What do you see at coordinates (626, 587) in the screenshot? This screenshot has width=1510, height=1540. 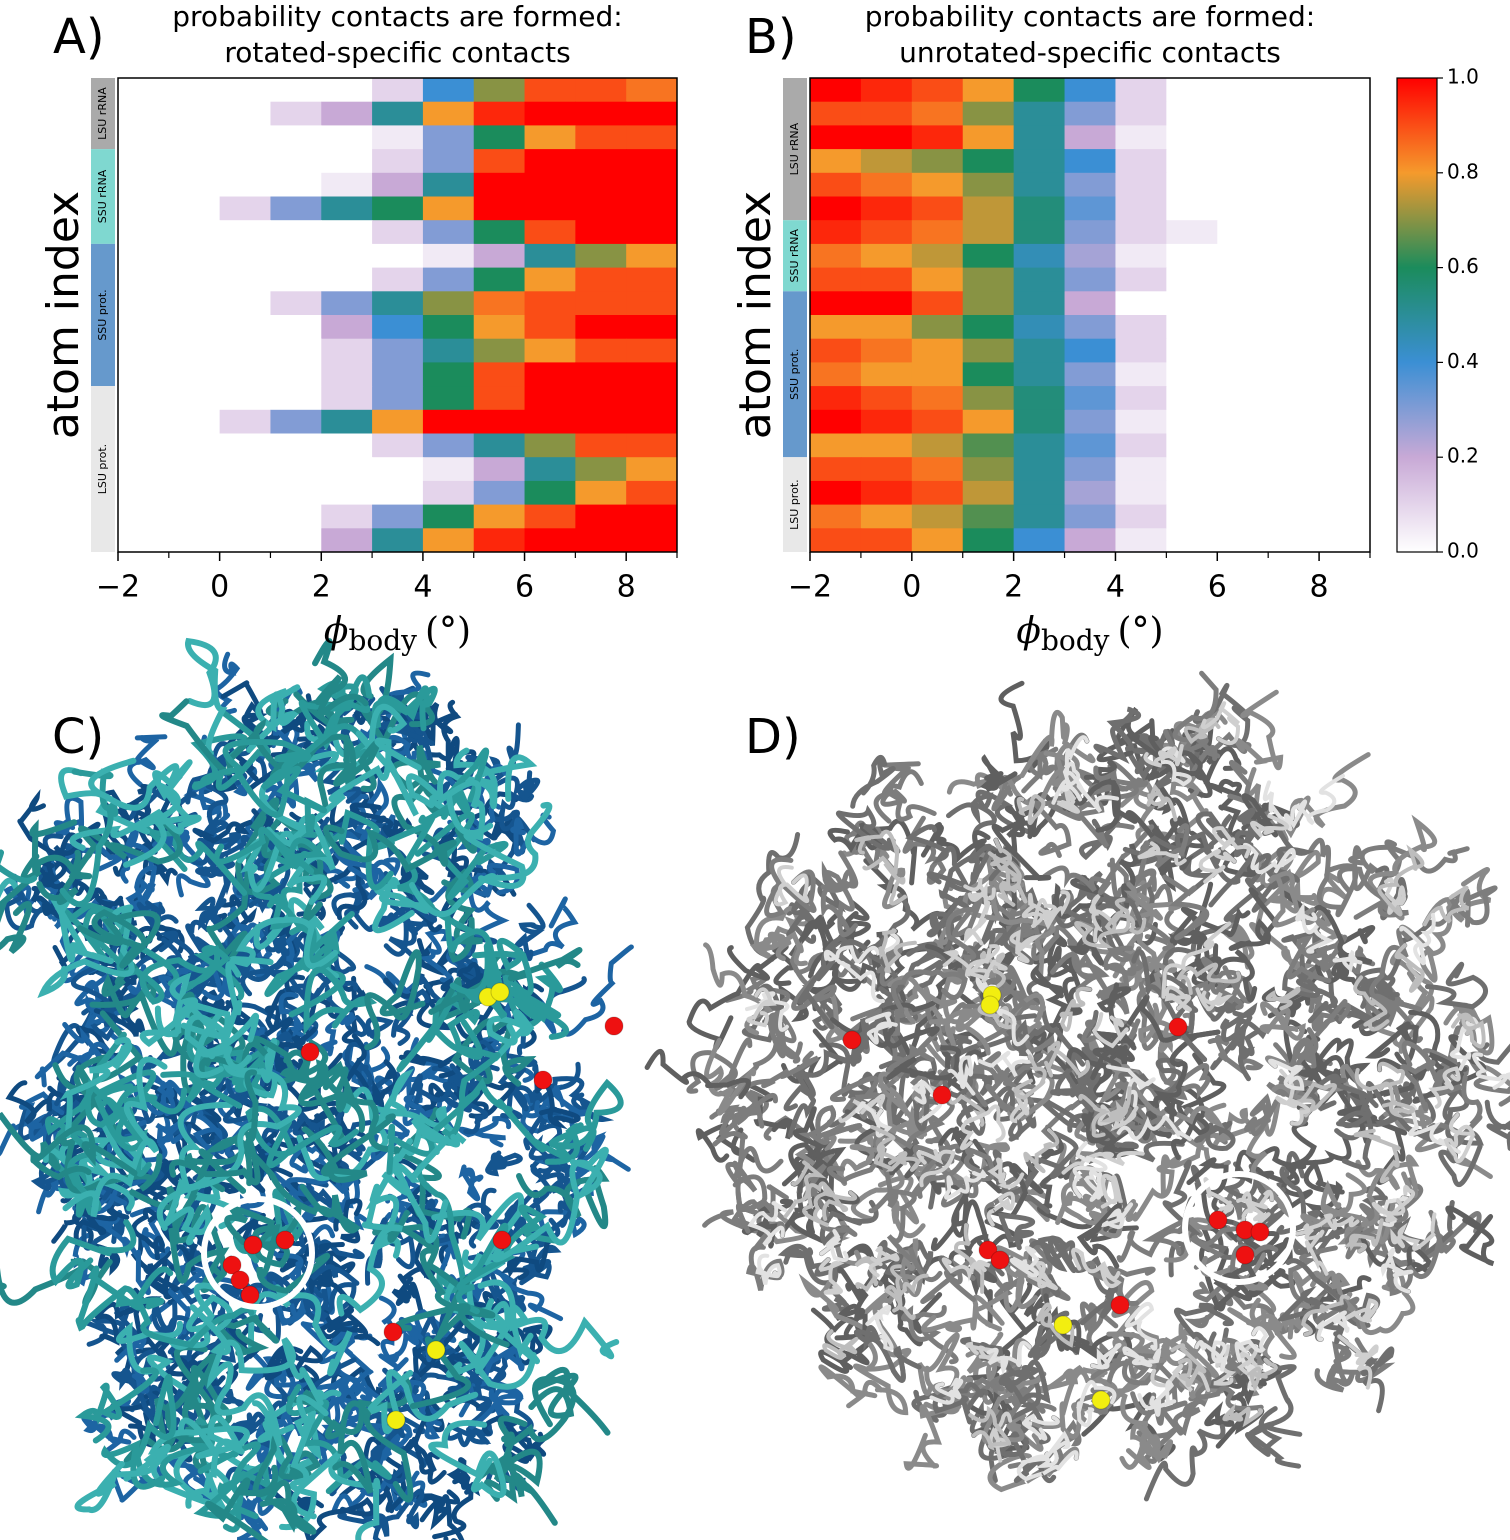 I see `x-tick-label: 8` at bounding box center [626, 587].